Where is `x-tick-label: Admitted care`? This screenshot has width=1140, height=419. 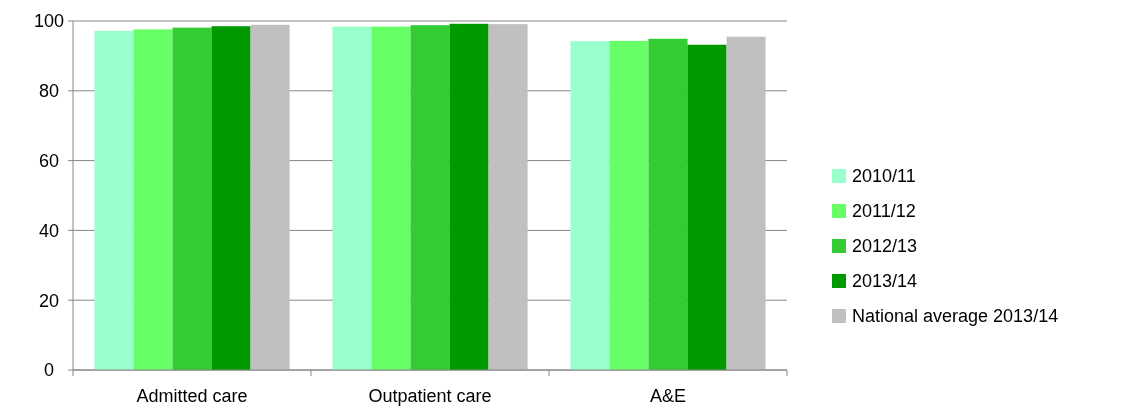 x-tick-label: Admitted care is located at coordinates (192, 396).